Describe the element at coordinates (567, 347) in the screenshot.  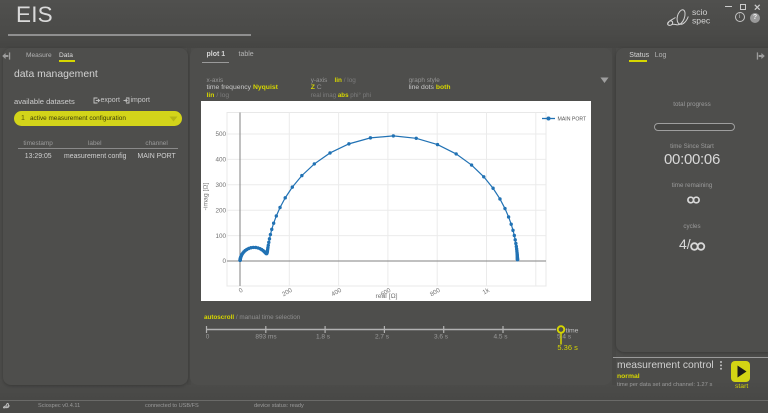
I see `svg-text: 5.36 s` at that location.